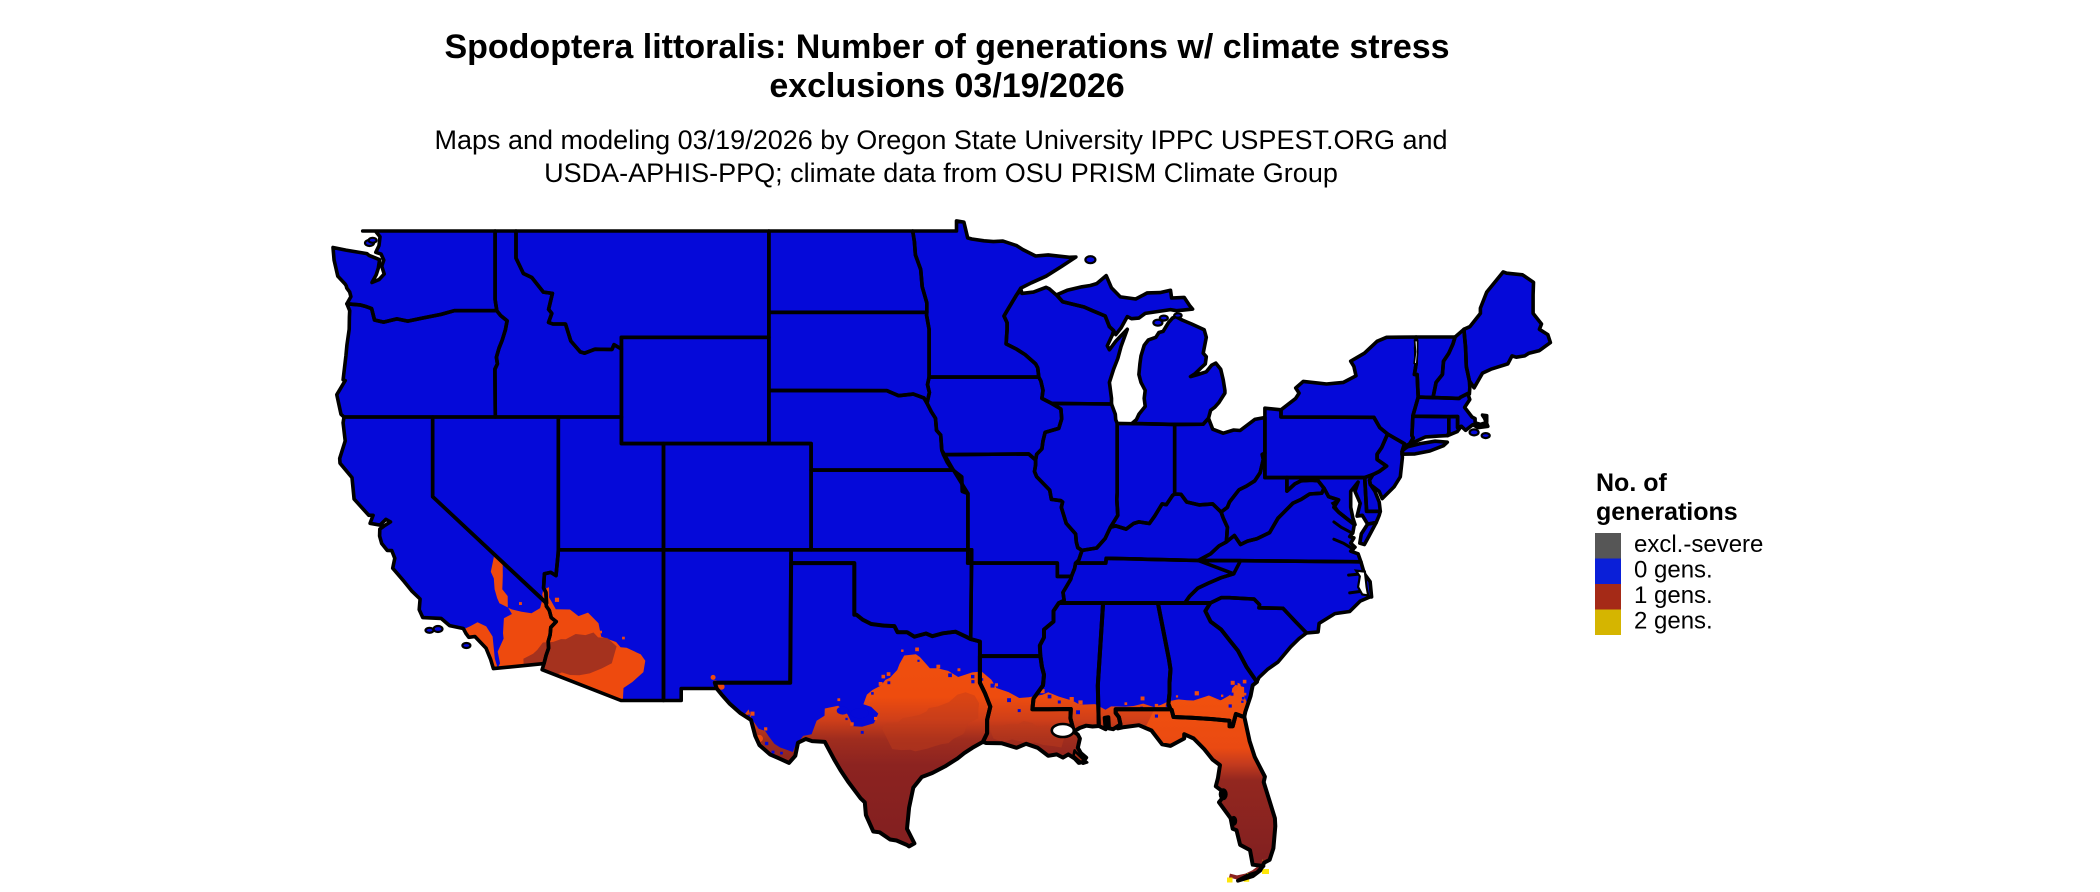  I want to click on svg-text: 2 gens., so click(1673, 621).